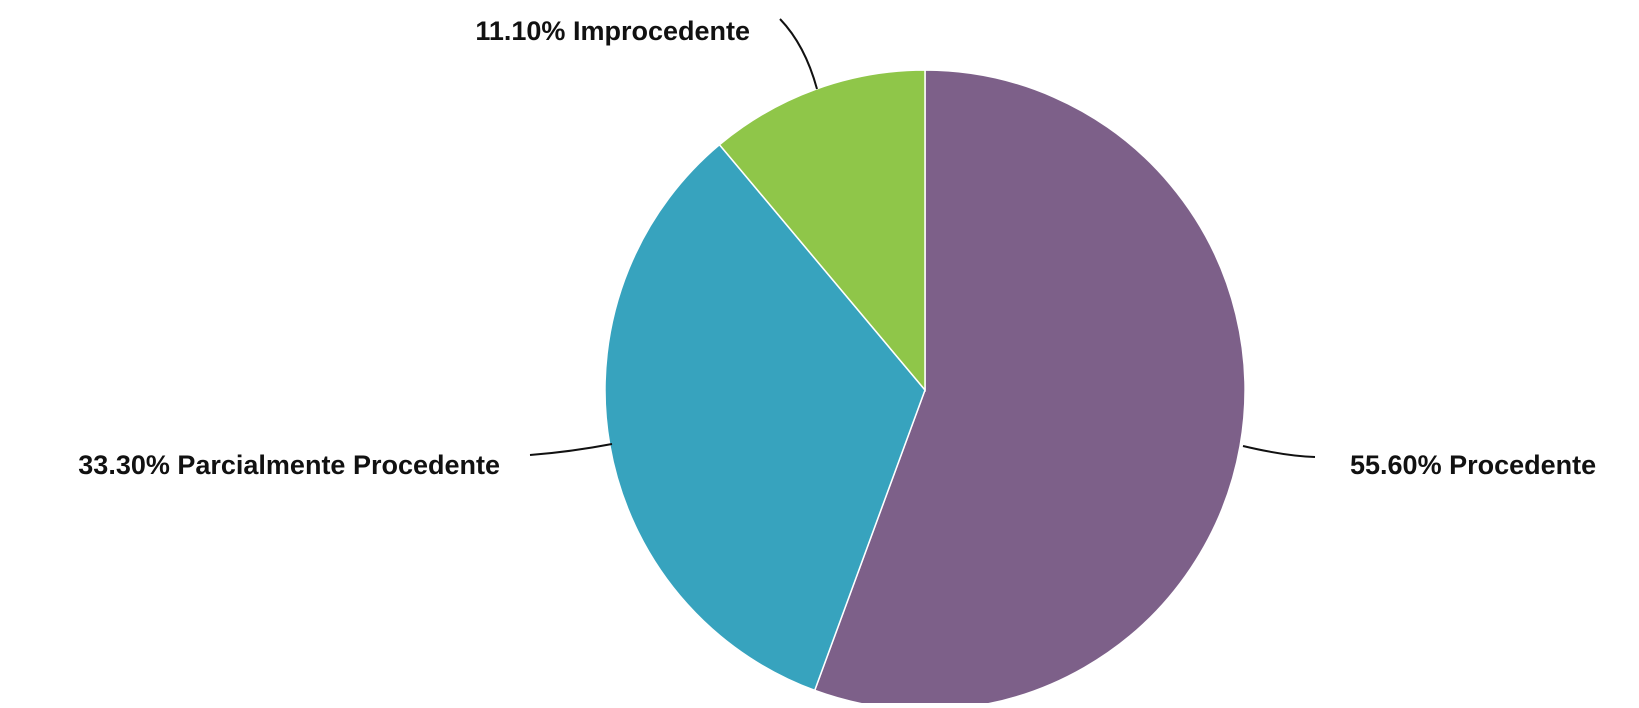  What do you see at coordinates (822, 231) in the screenshot?
I see `pie-slice-improcedente` at bounding box center [822, 231].